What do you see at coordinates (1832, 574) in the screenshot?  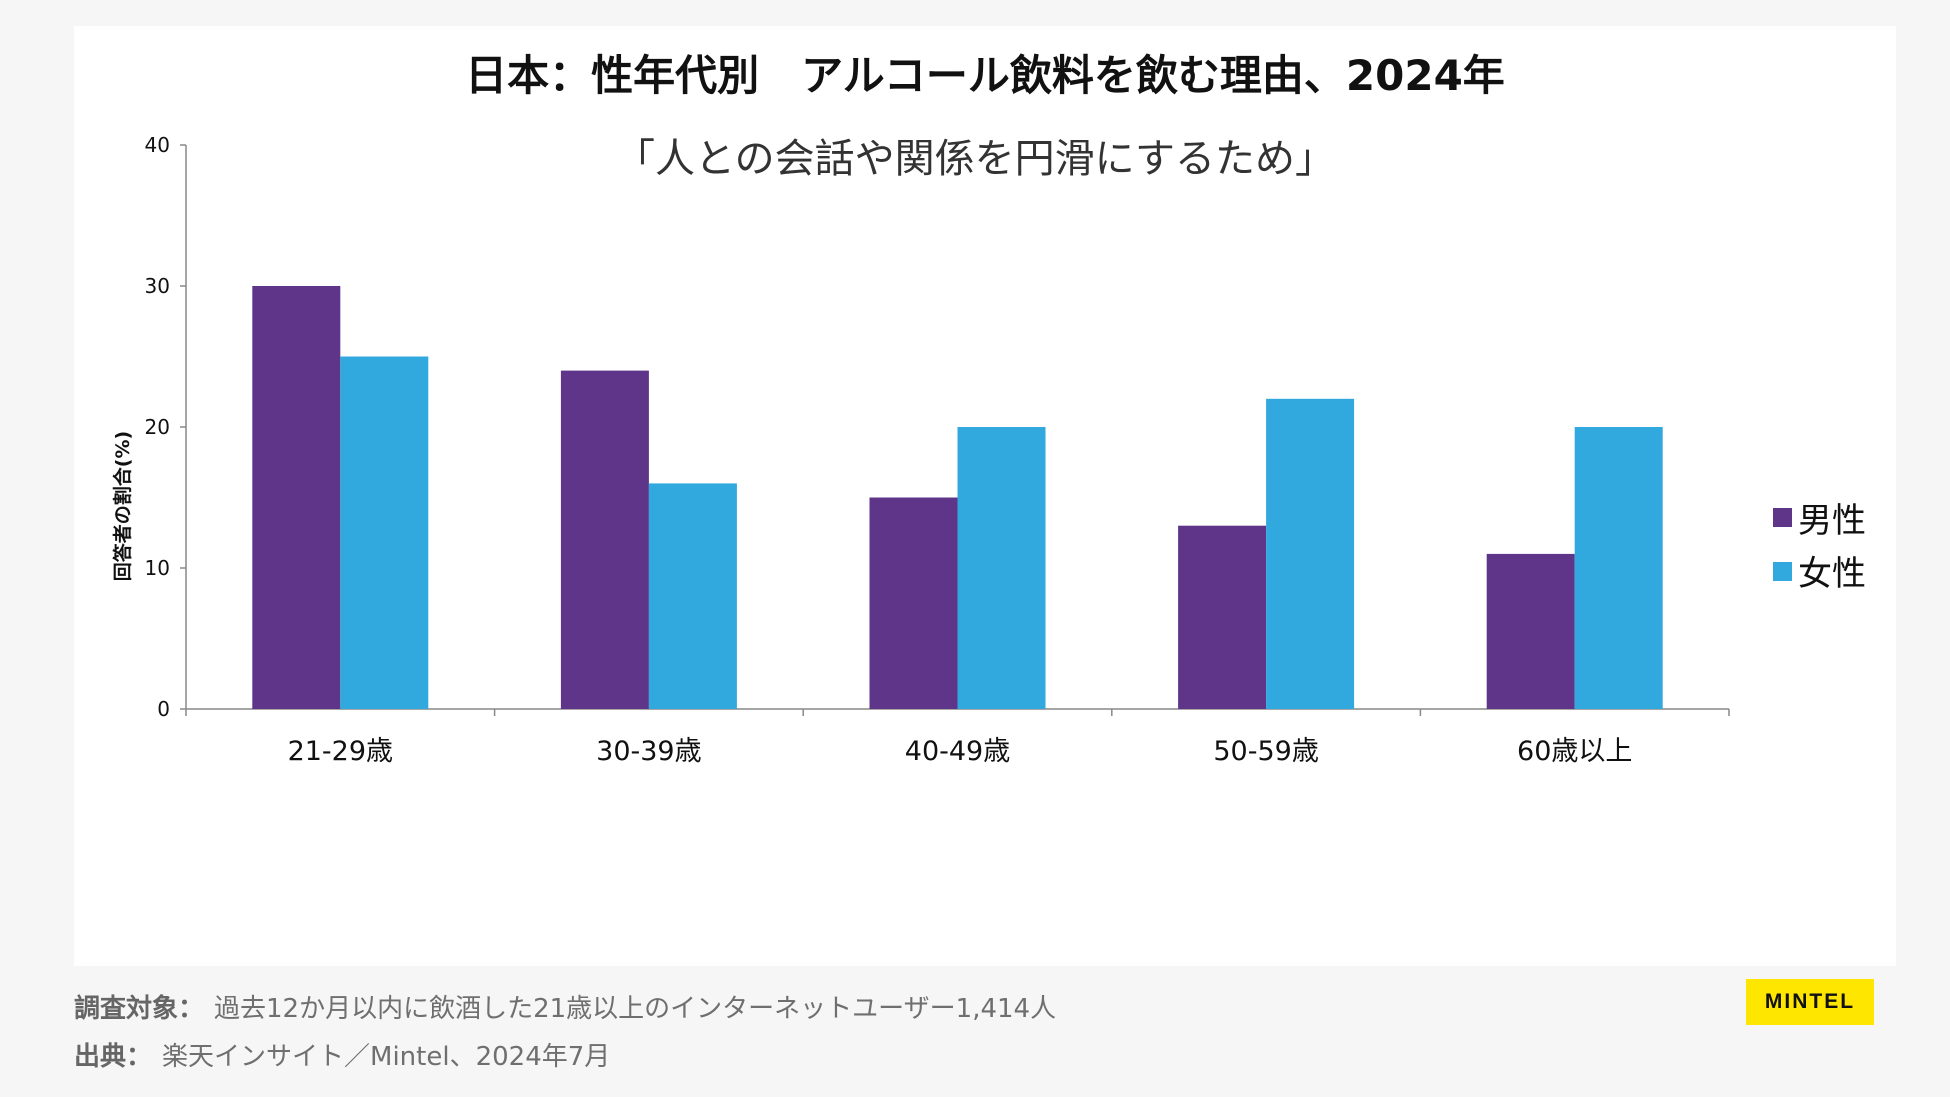 I see `legend-label-female: 女性` at bounding box center [1832, 574].